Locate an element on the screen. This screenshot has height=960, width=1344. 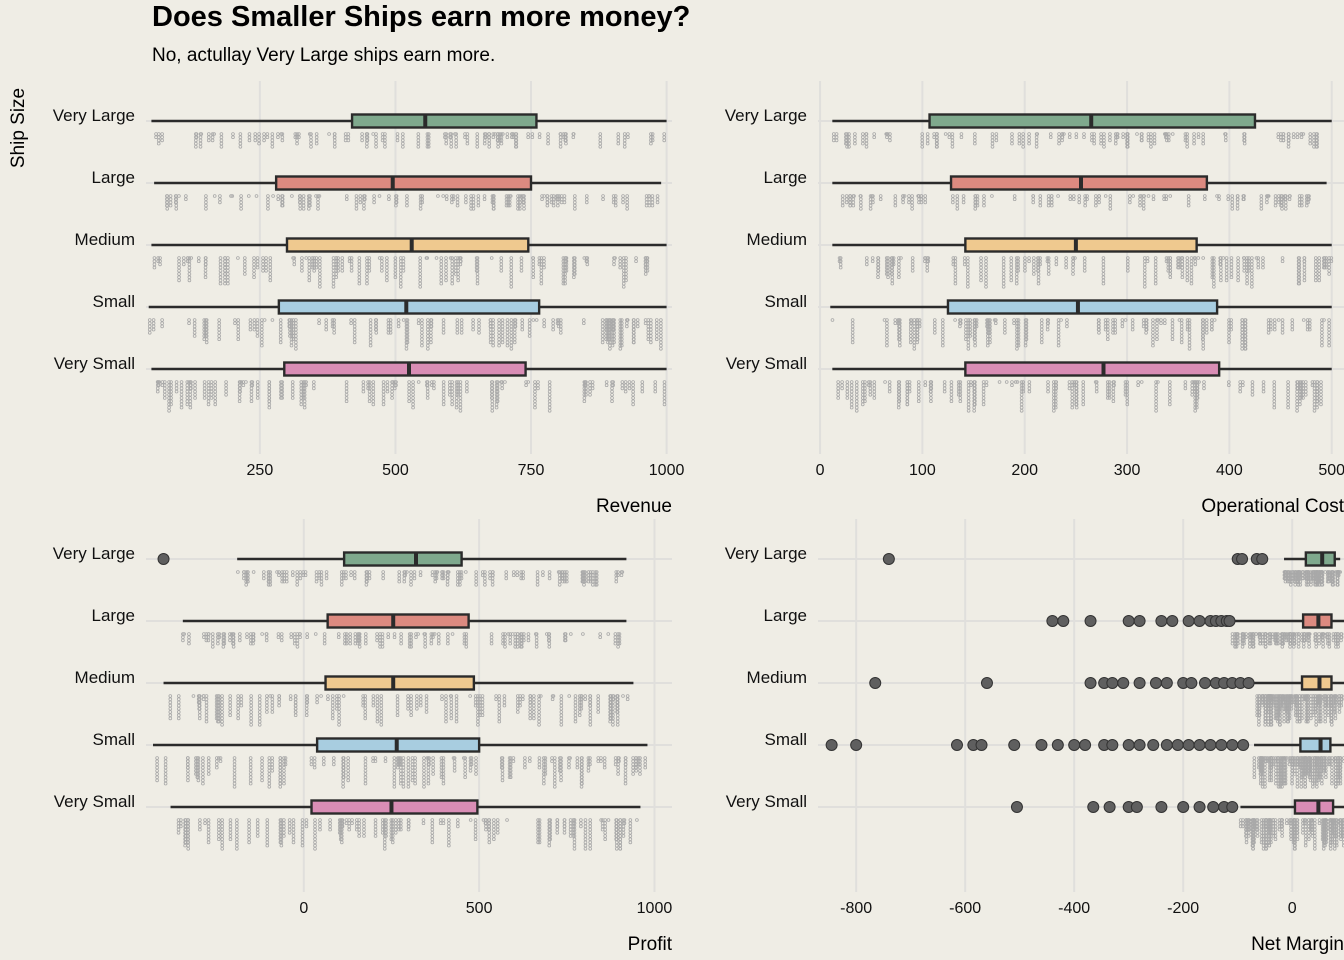
x-axis-label: Revenue is located at coordinates (634, 506).